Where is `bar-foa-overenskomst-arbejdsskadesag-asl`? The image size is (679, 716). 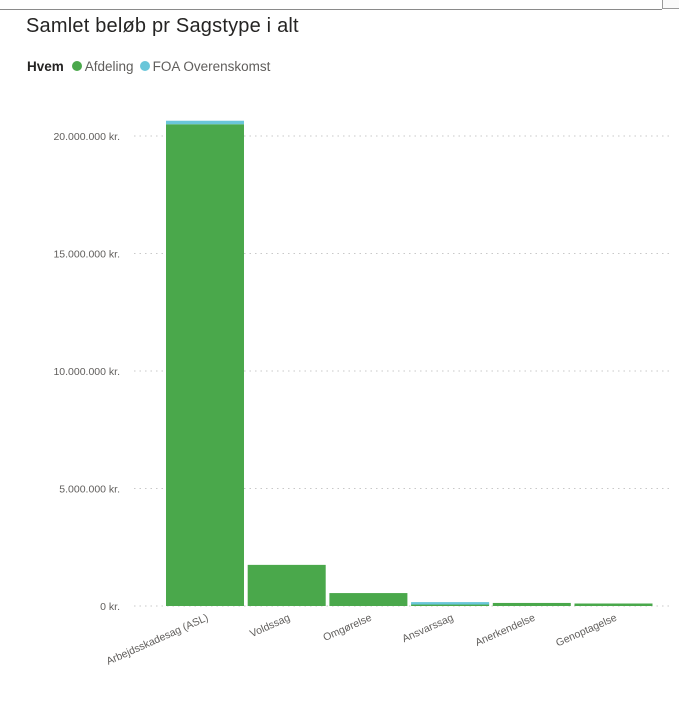 bar-foa-overenskomst-arbejdsskadesag-asl is located at coordinates (205, 122).